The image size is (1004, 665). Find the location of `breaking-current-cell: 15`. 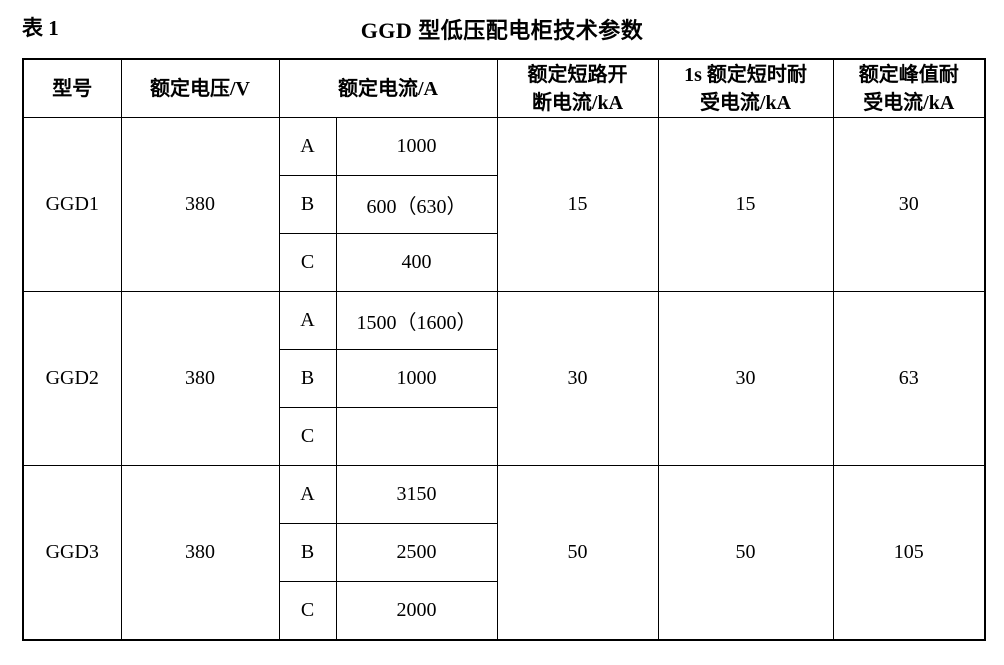

breaking-current-cell: 15 is located at coordinates (577, 204).